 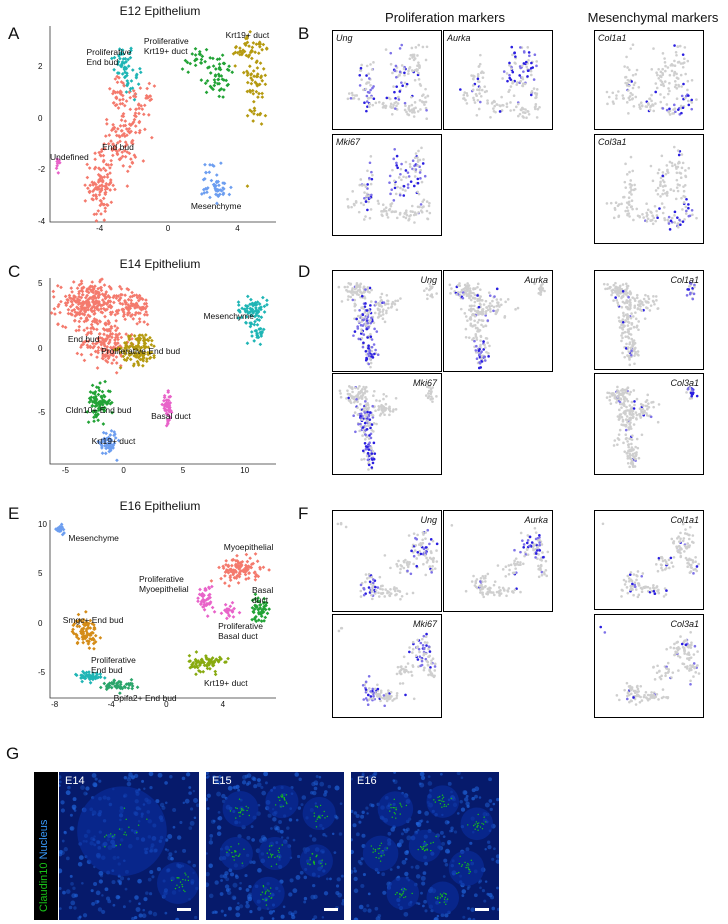 What do you see at coordinates (162, 609) in the screenshot?
I see `axis-lines` at bounding box center [162, 609].